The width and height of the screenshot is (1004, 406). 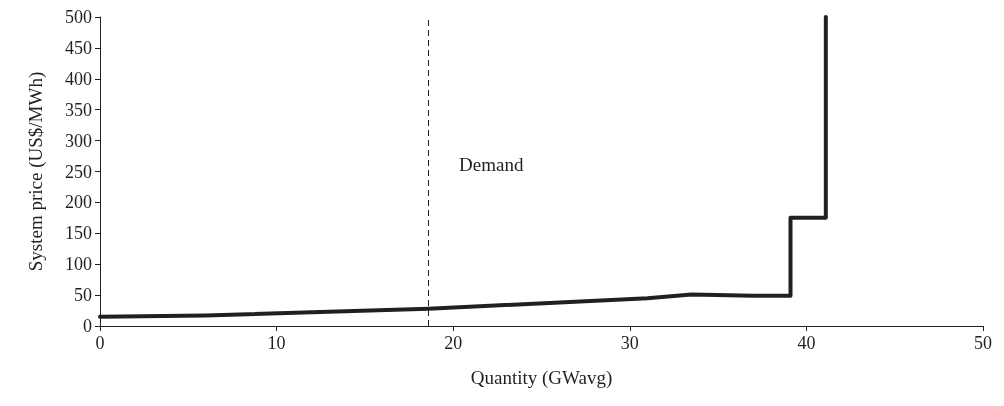 What do you see at coordinates (491, 164) in the screenshot?
I see `ref-line-label: Demand` at bounding box center [491, 164].